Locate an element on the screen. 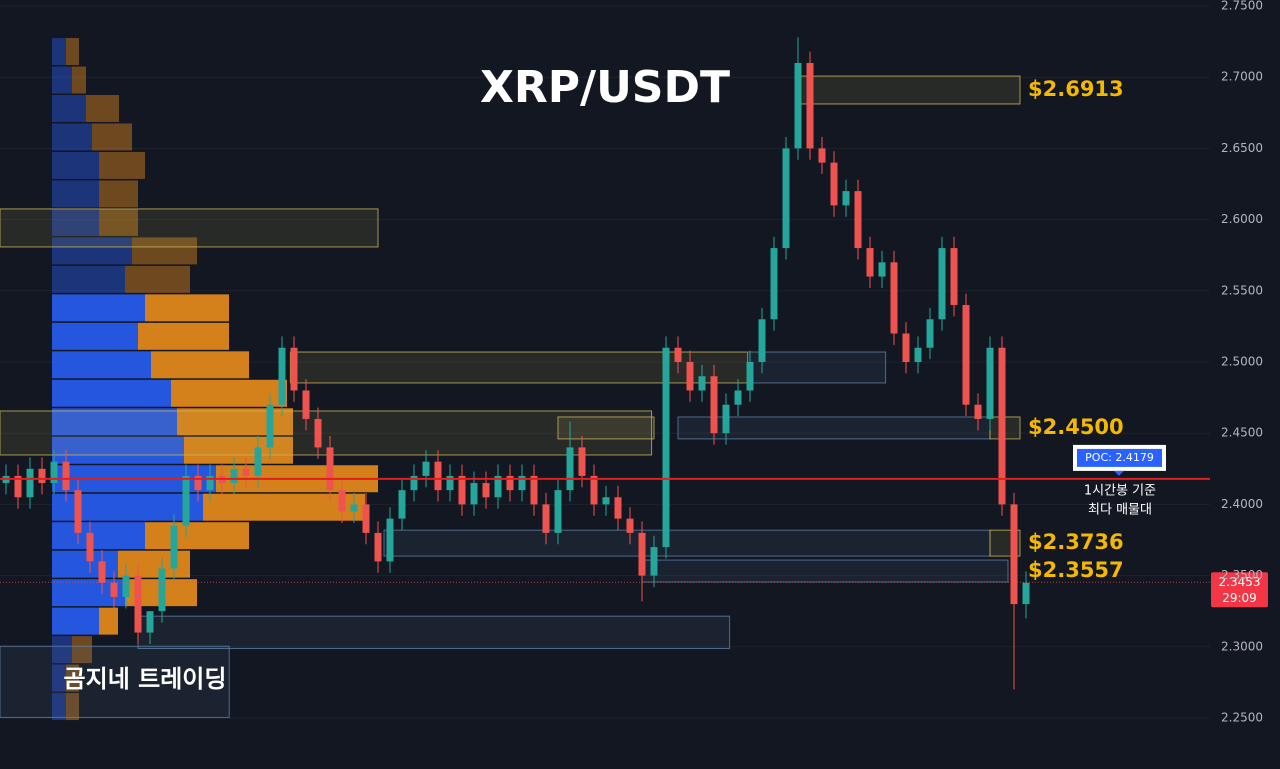 This screenshot has width=1280, height=769. poc-pointer is located at coordinates (1119, 473).